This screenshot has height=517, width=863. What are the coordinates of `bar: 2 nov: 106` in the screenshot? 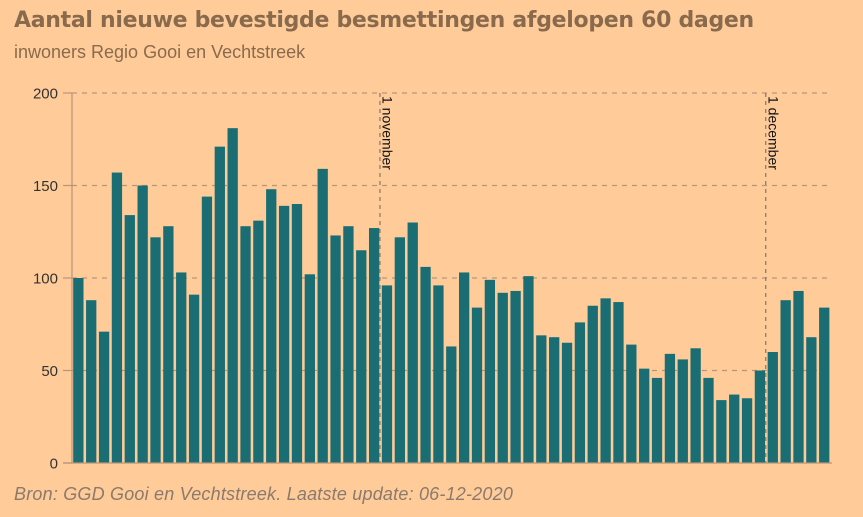 It's located at (425, 364).